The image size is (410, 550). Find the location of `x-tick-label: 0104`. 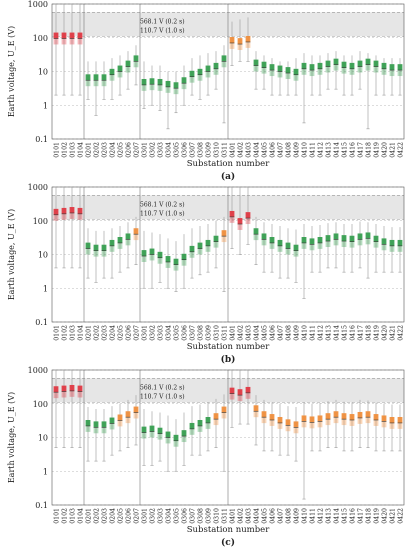

x-tick-label: 0104 is located at coordinates (81, 516).